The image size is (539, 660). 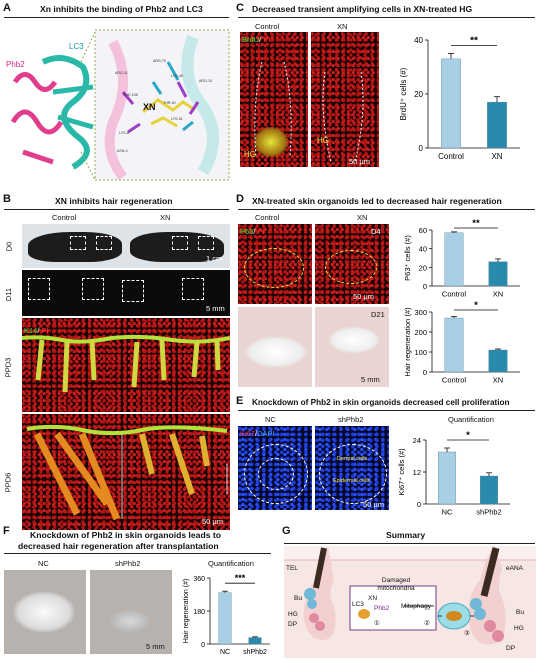 What do you see at coordinates (45, 612) in the screenshot?
I see `photo-f-nc` at bounding box center [45, 612].